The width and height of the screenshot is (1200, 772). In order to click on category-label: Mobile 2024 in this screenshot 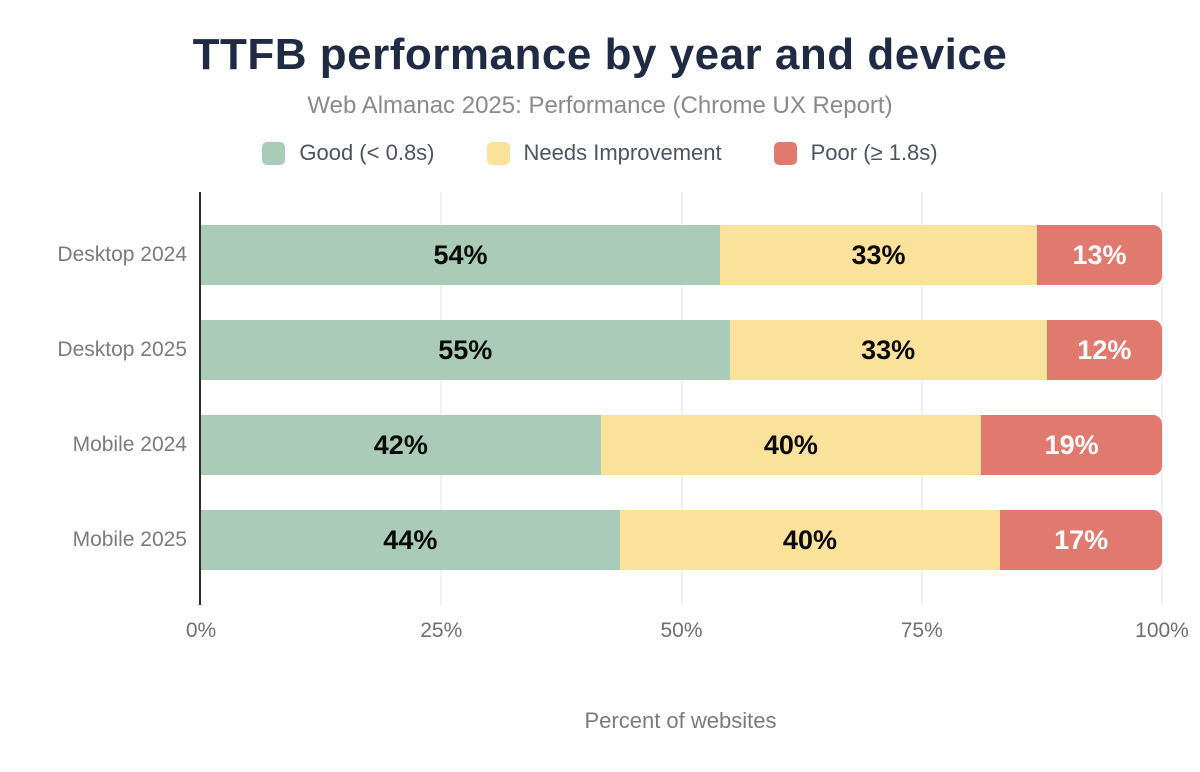, I will do `click(129, 444)`.